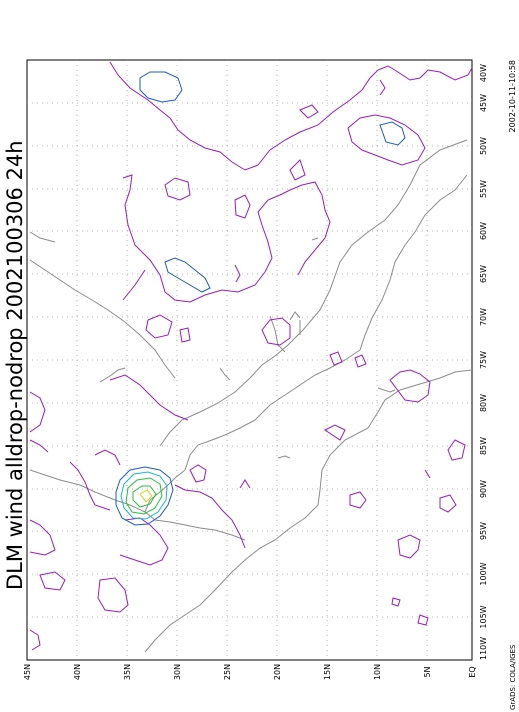 The width and height of the screenshot is (519, 712). Describe the element at coordinates (27, 672) in the screenshot. I see `lat-label: 45N` at that location.